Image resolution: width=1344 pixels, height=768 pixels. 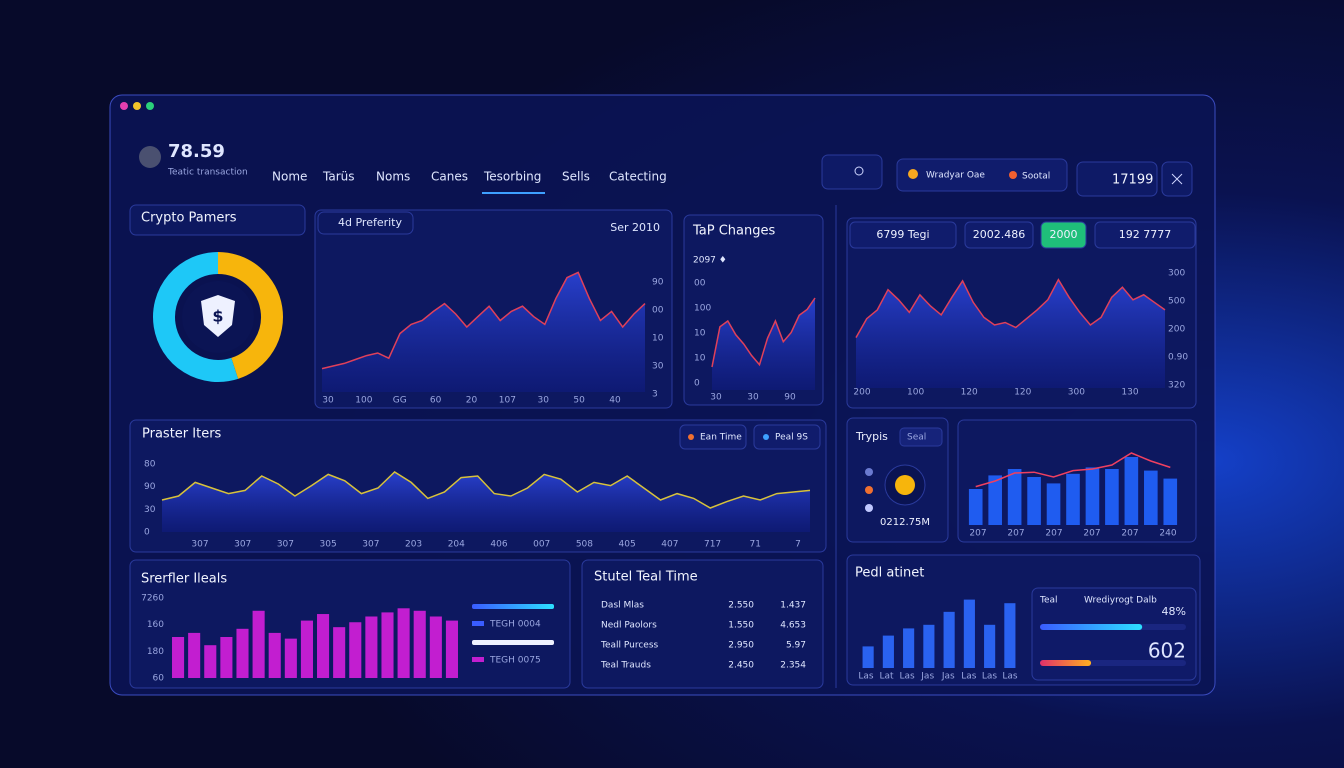 I want to click on label: TEGH 0004, so click(x=515, y=625).